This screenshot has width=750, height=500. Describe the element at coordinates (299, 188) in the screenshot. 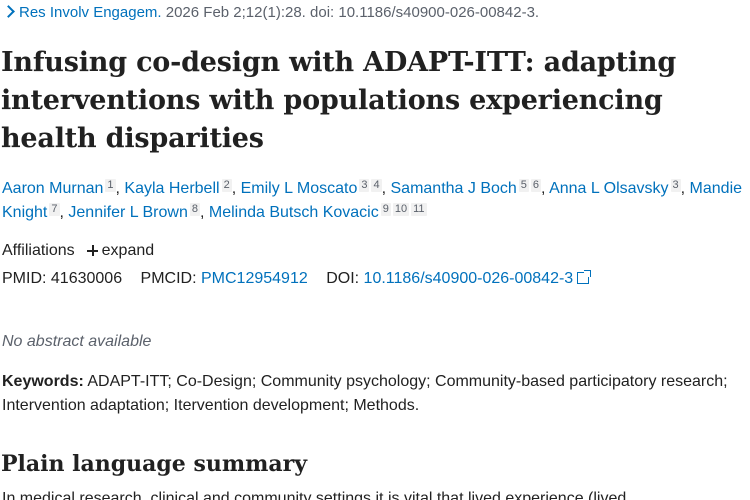

I see `author-link: Emily L Moscato` at that location.